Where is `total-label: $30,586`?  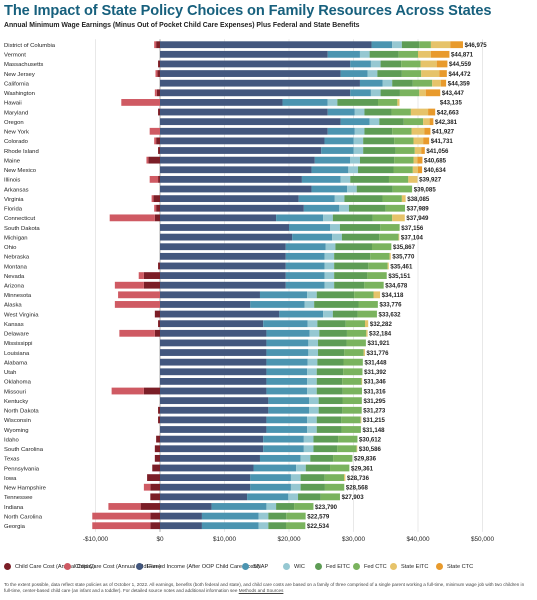 total-label: $30,586 is located at coordinates (370, 449).